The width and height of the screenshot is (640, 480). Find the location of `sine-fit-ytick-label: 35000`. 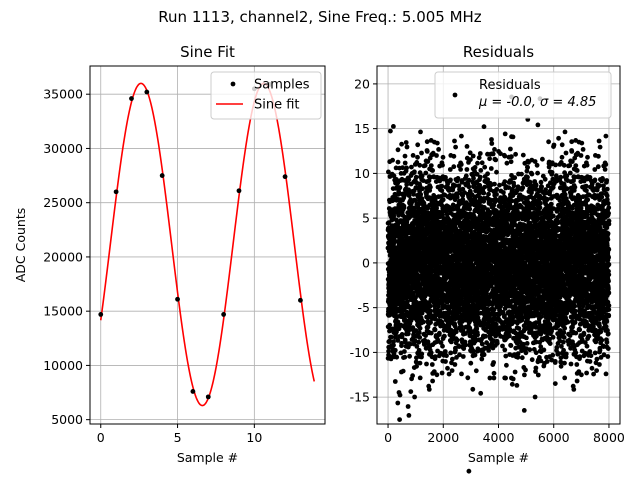

sine-fit-ytick-label: 35000 is located at coordinates (63, 94).